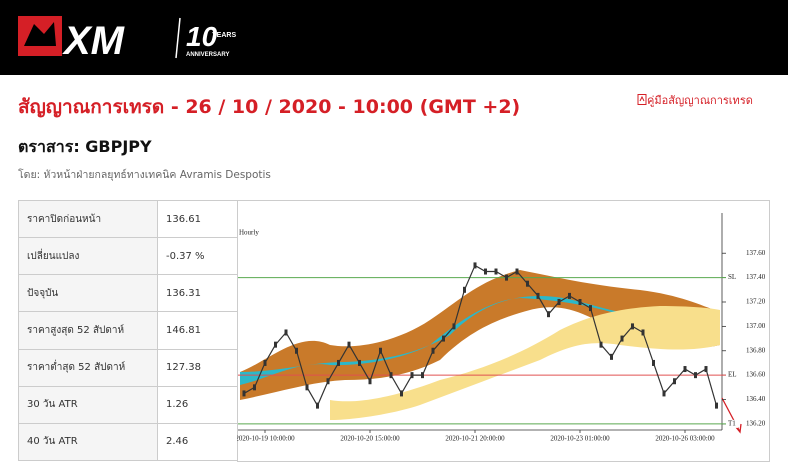 The image size is (788, 474). I want to click on instrument: ตราสาร: GBPJPY, so click(85, 146).